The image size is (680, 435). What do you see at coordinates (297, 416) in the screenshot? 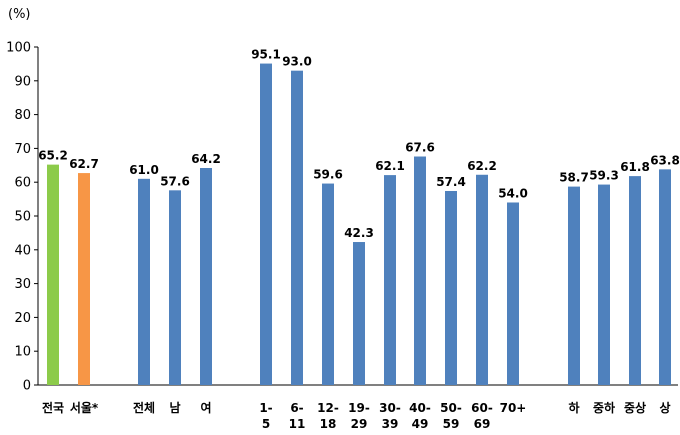
I see `x-tick-label: 6-11` at bounding box center [297, 416].